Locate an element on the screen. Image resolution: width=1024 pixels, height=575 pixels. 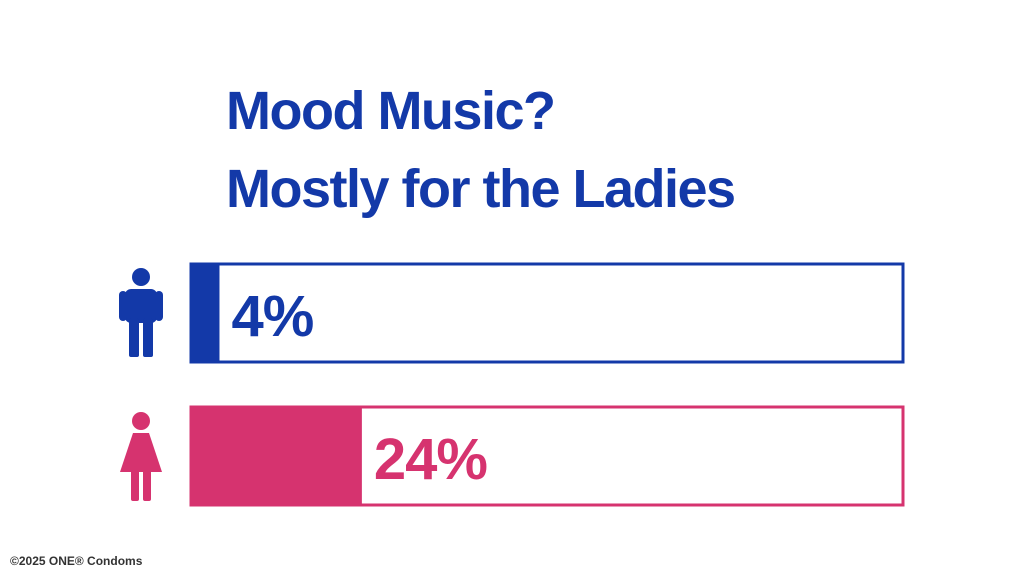
chart-title: Mostly for the Ladies is located at coordinates (480, 189).